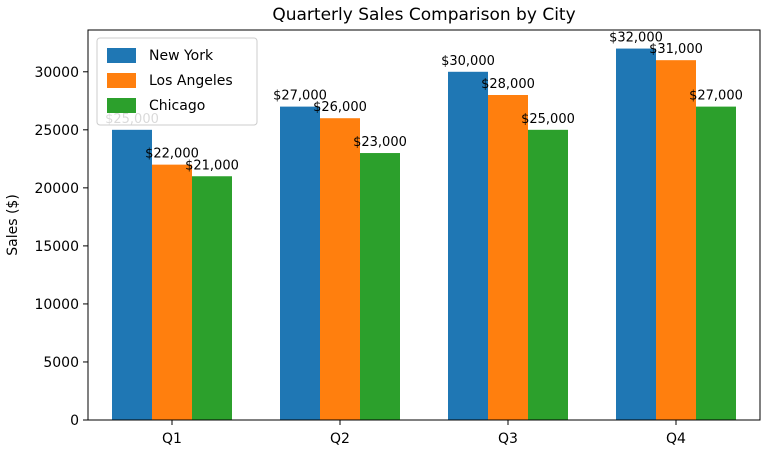 This screenshot has height=450, width=768. I want to click on x-tick-label: Q4, so click(676, 439).